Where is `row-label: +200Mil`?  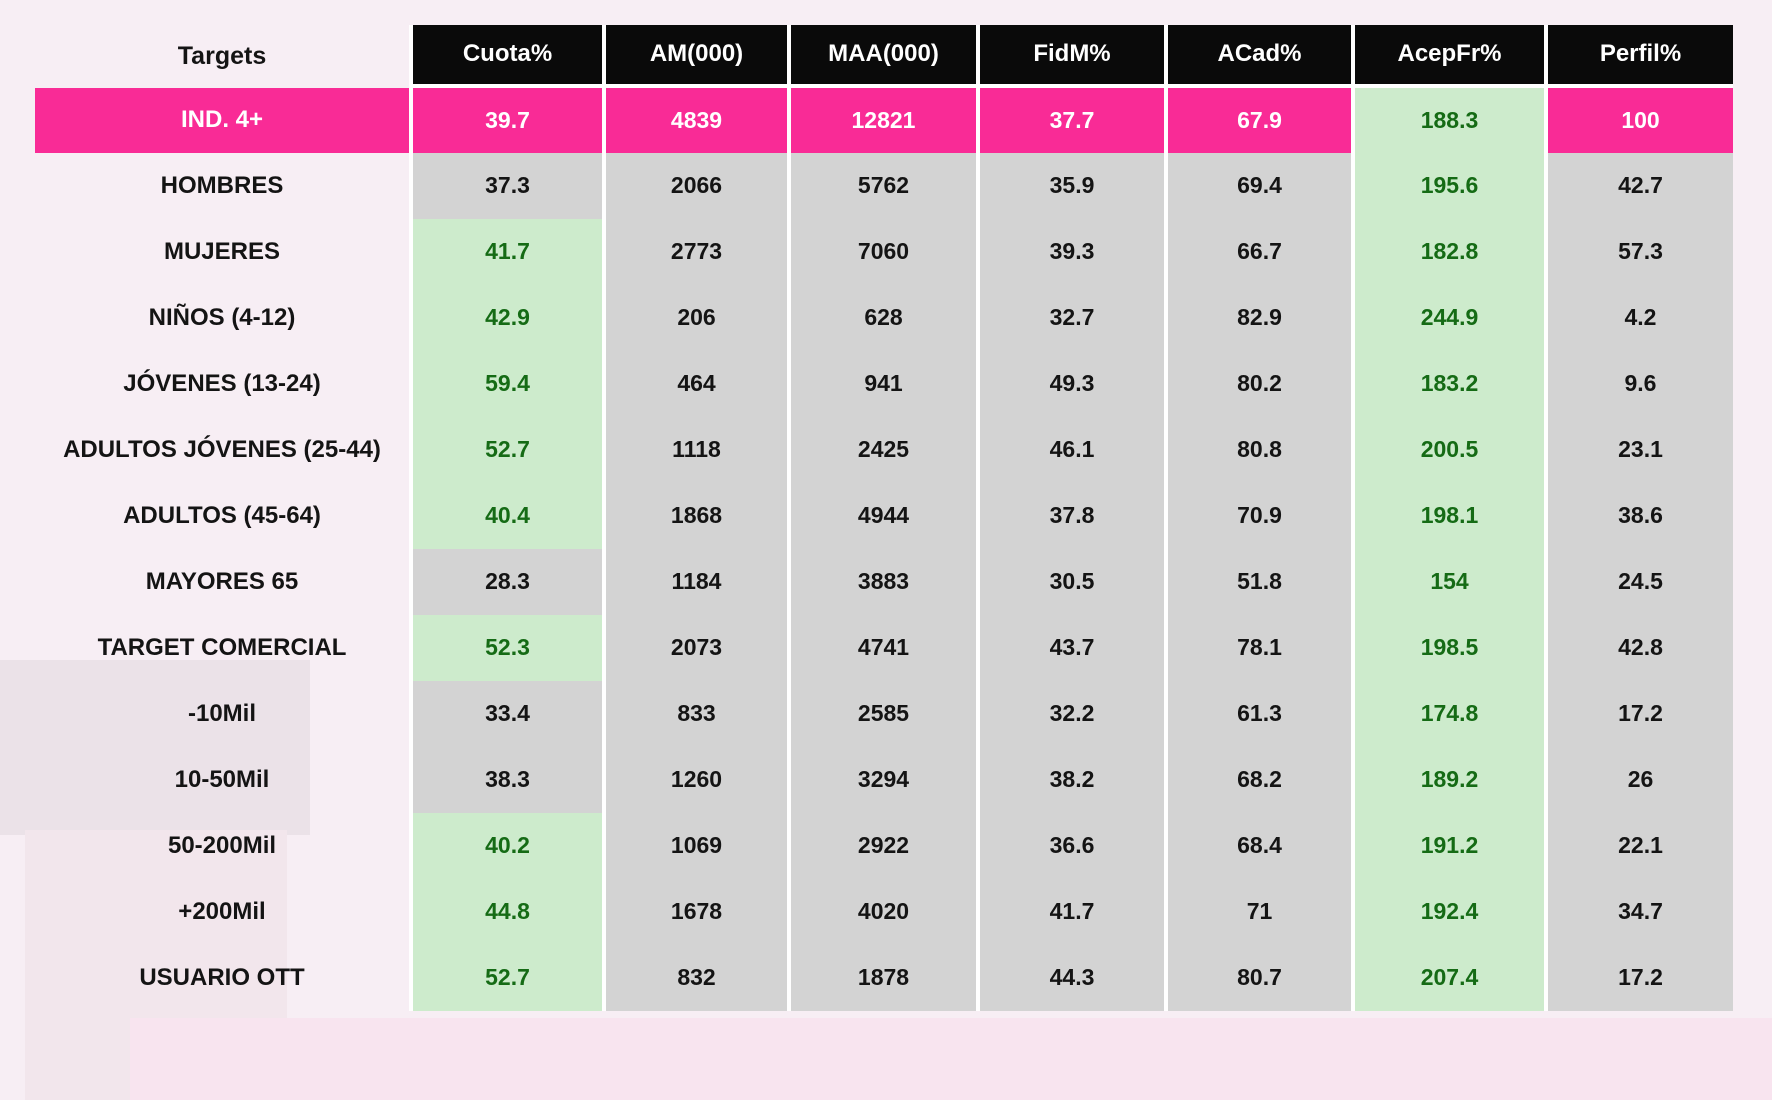 row-label: +200Mil is located at coordinates (222, 911).